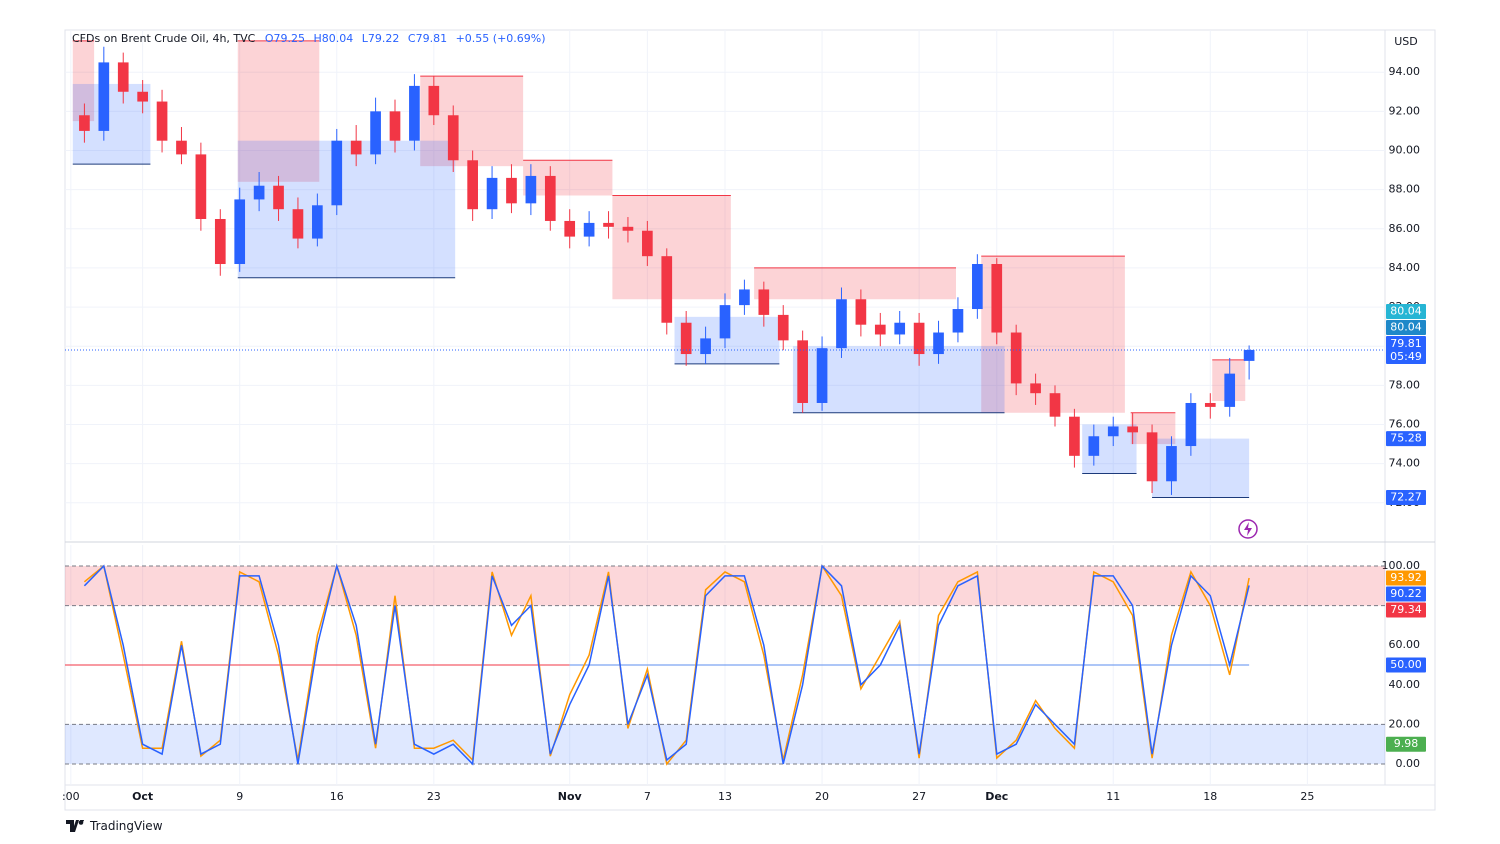 The image size is (1500, 844). Describe the element at coordinates (1405, 110) in the screenshot. I see `y-tick-label: 92.00` at that location.